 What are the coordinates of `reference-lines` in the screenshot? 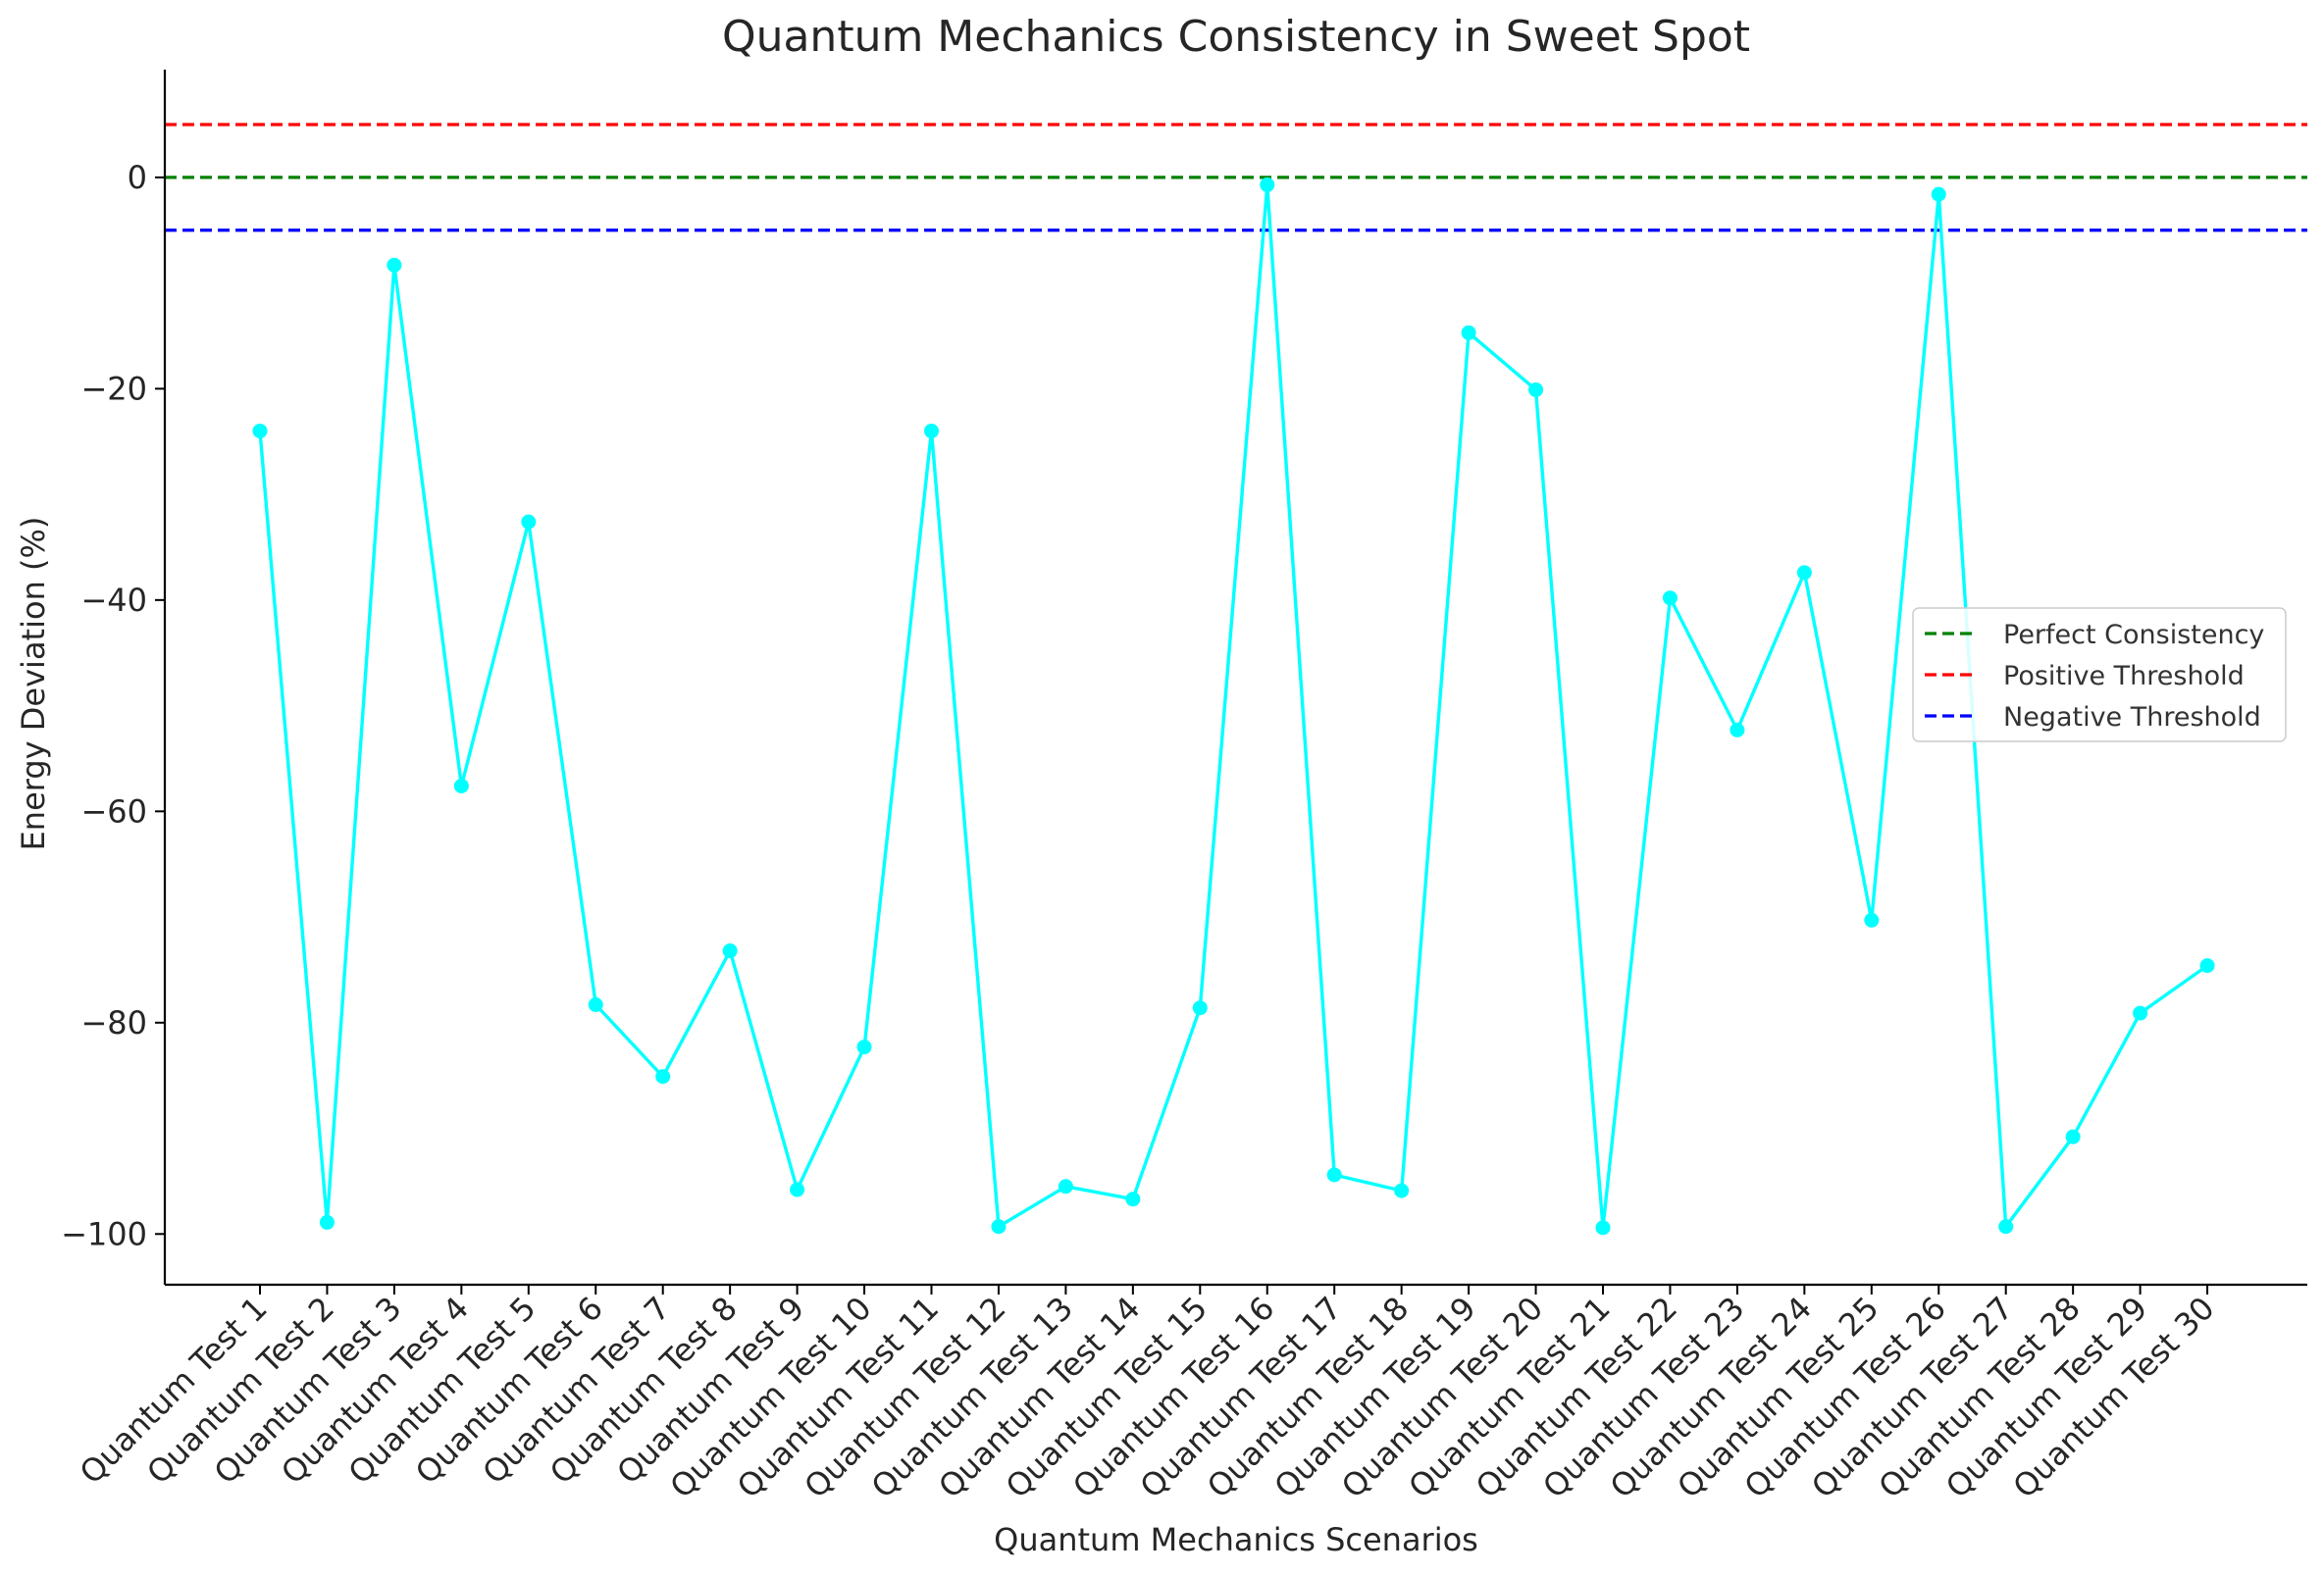 It's located at (1236, 177).